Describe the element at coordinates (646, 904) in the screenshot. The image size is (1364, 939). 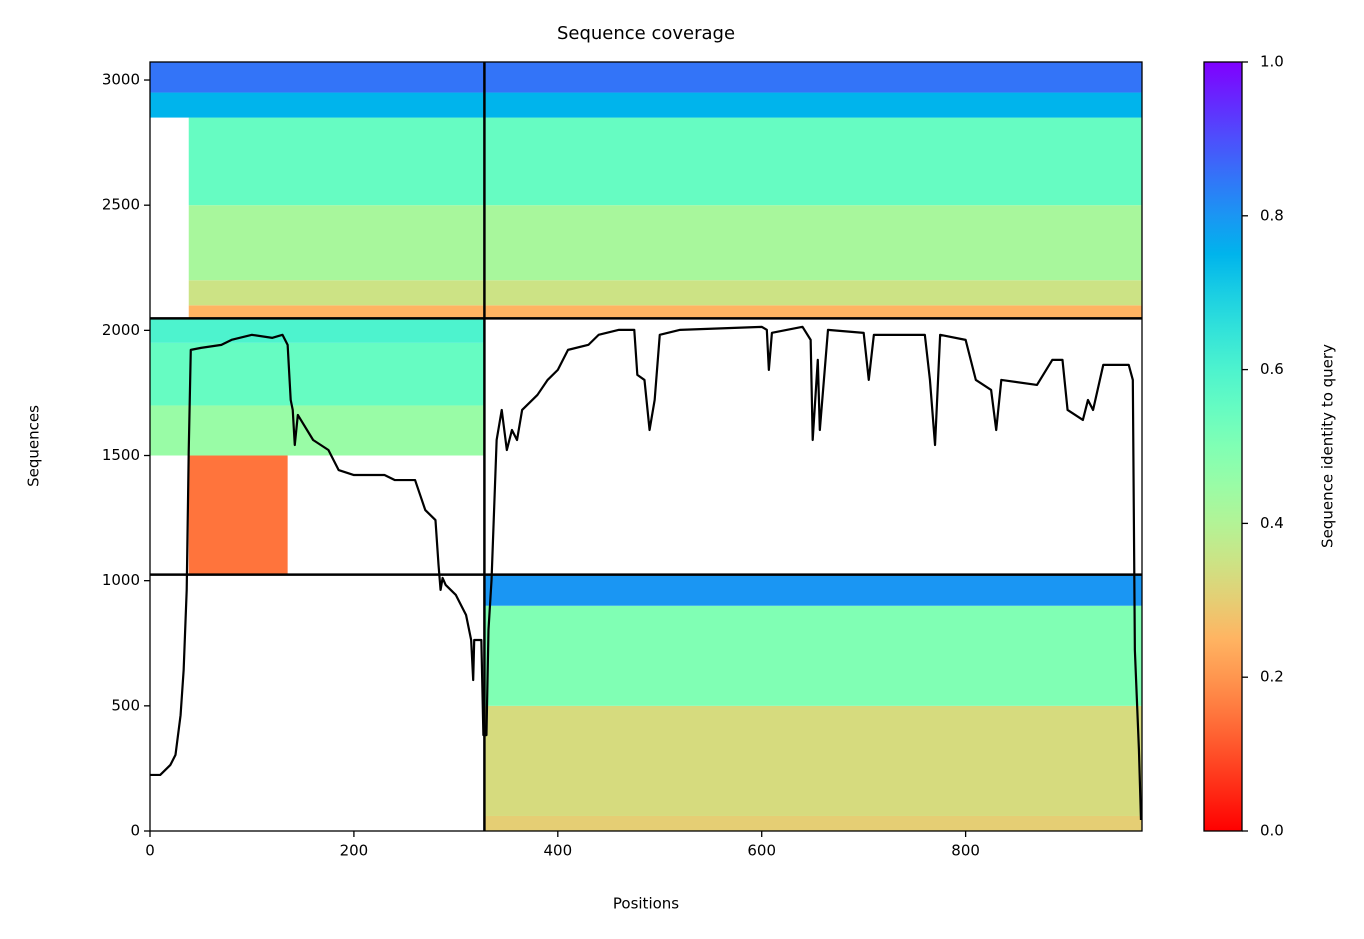
I see `x-axis-label: Positions` at that location.